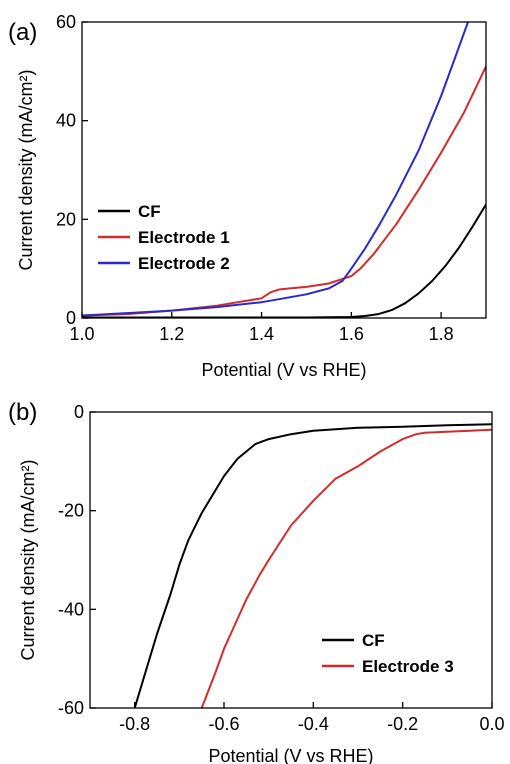 Image resolution: width=510 pixels, height=764 pixels. I want to click on x-tick-label: 1.0, so click(81, 334).